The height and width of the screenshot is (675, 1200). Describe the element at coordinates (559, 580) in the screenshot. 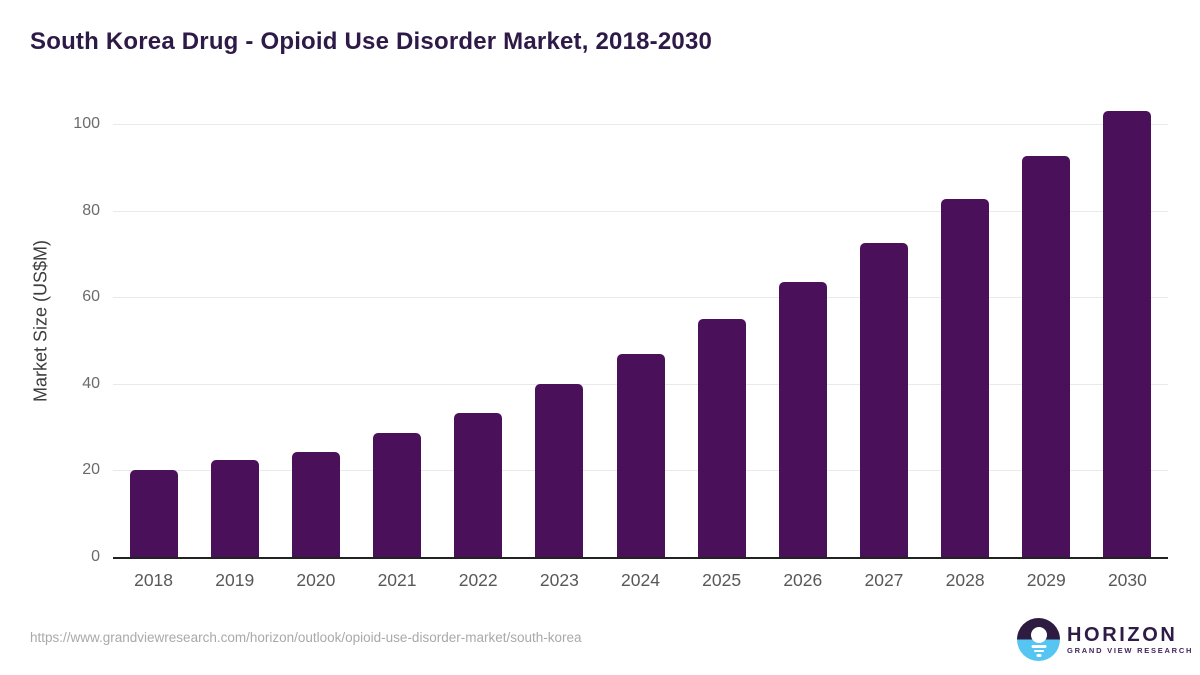

I see `x-tick-label-2023: 2023` at that location.